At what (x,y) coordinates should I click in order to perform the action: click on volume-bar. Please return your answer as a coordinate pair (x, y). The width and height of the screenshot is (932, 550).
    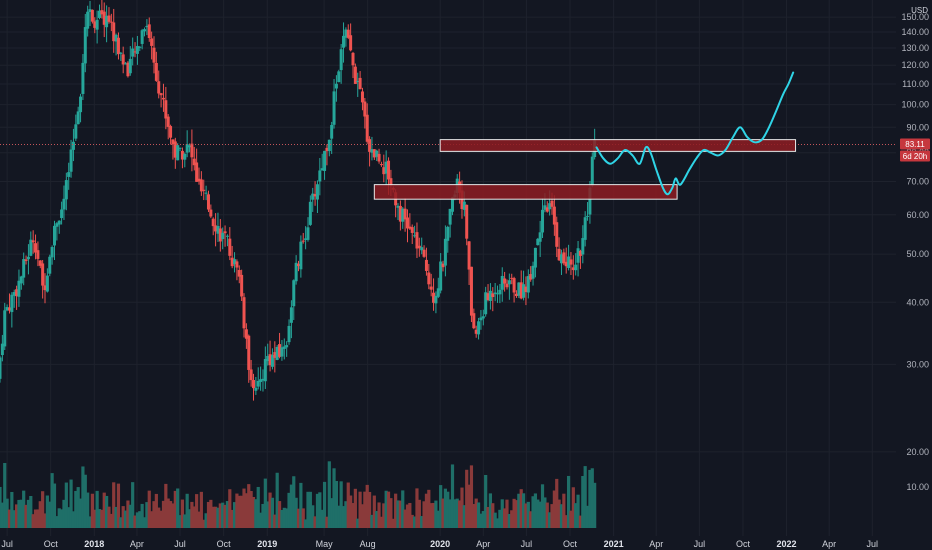
    Looking at the image, I should click on (594, 505).